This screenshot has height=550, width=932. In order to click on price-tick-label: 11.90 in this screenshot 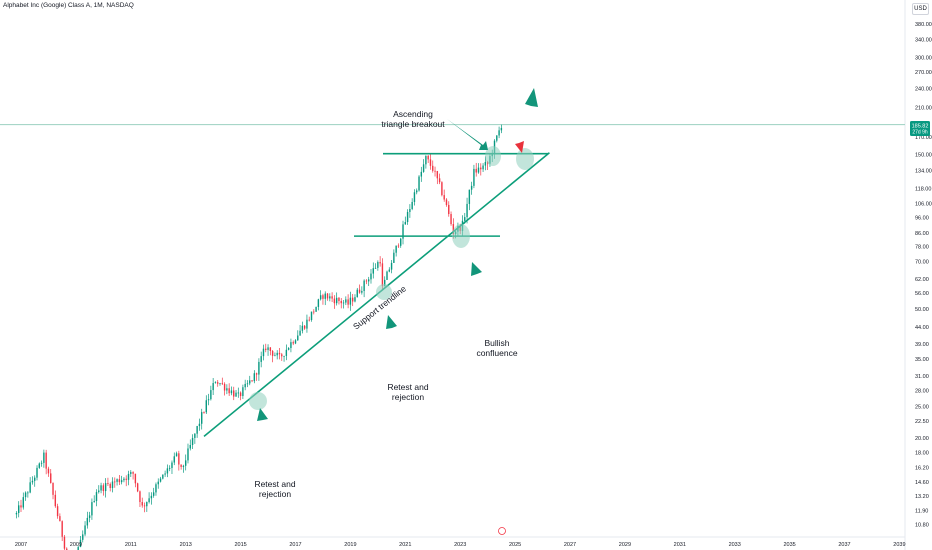, I will do `click(921, 512)`.